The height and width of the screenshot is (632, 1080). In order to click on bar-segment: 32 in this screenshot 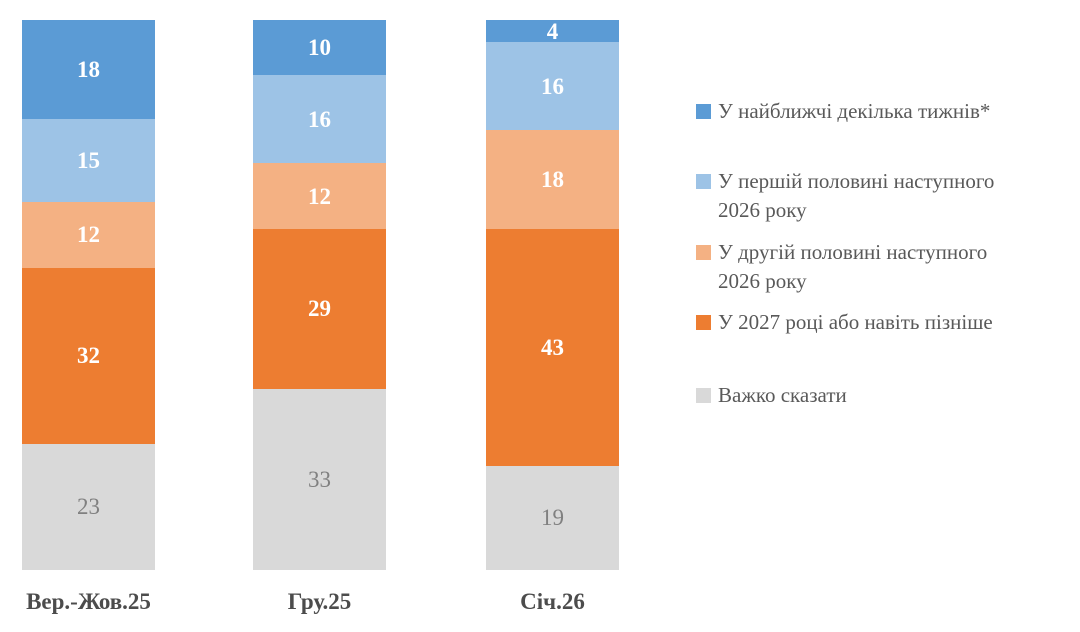, I will do `click(88, 355)`.